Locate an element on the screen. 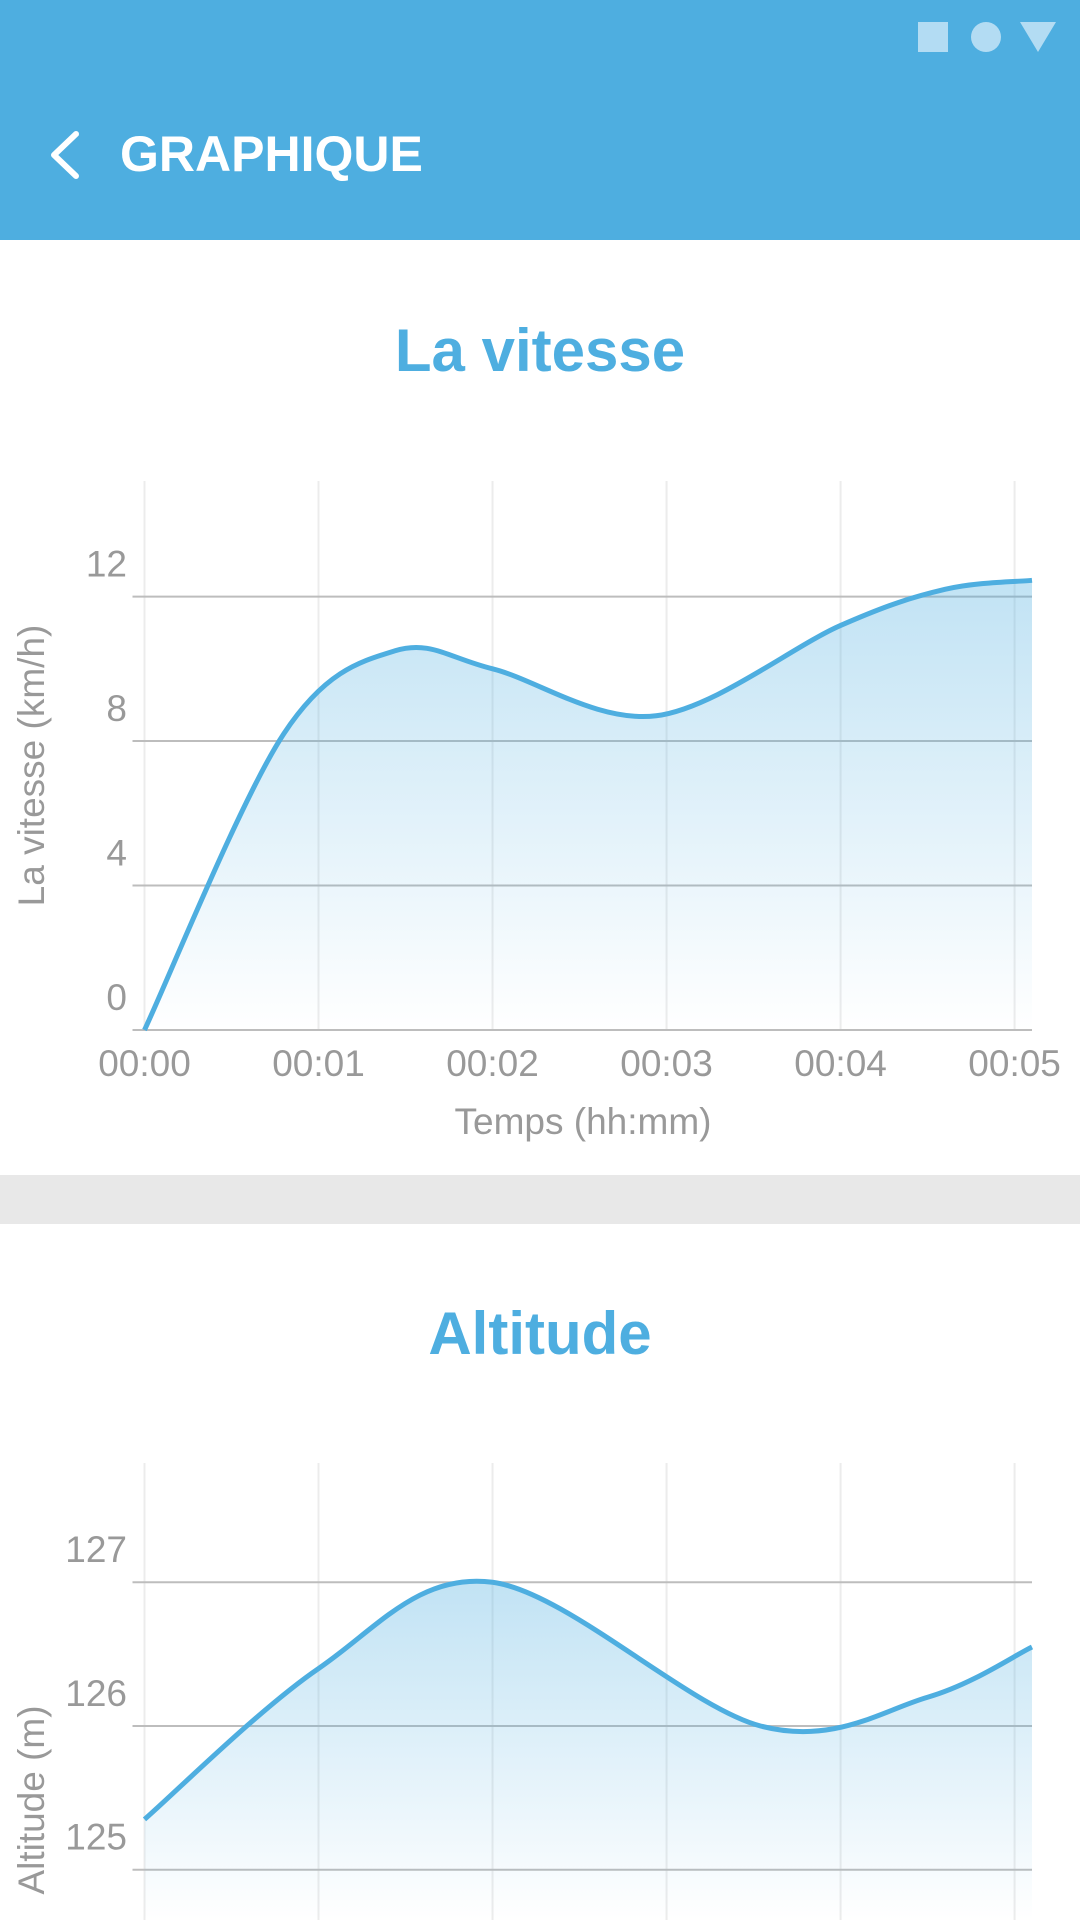 This screenshot has height=1920, width=1080. x-tick-label: 00:05 is located at coordinates (1014, 1063).